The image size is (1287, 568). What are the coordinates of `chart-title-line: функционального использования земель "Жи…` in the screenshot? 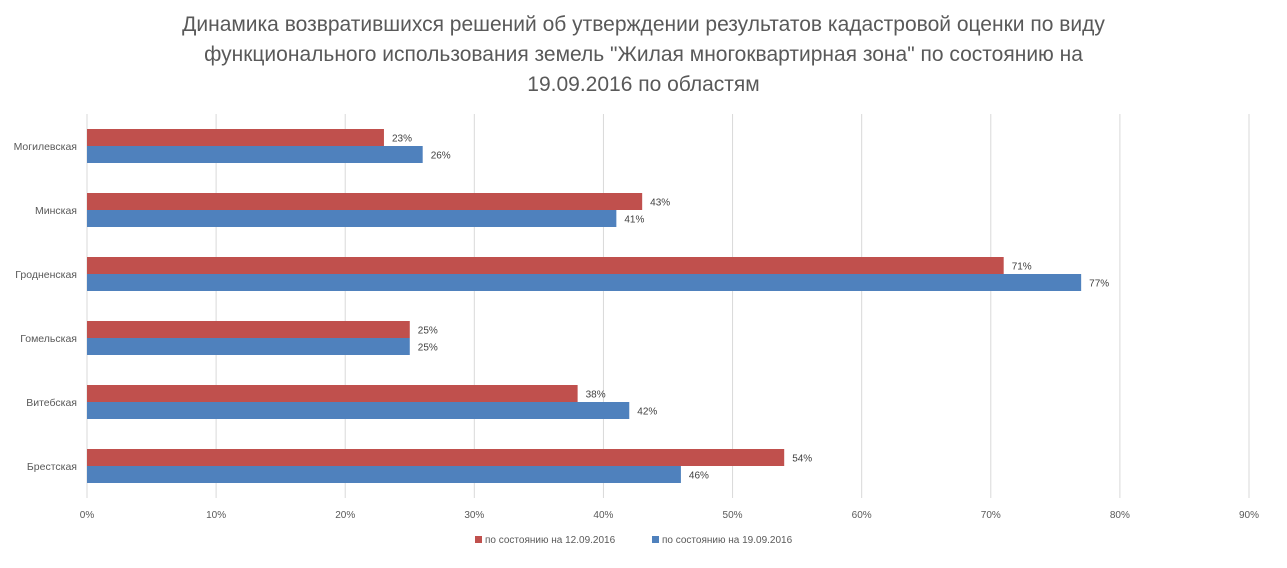 It's located at (643, 54).